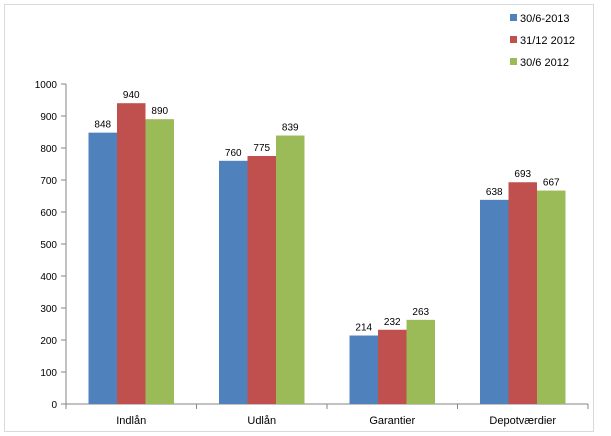 The height and width of the screenshot is (436, 611). I want to click on y-tick-label: 500, so click(48, 245).